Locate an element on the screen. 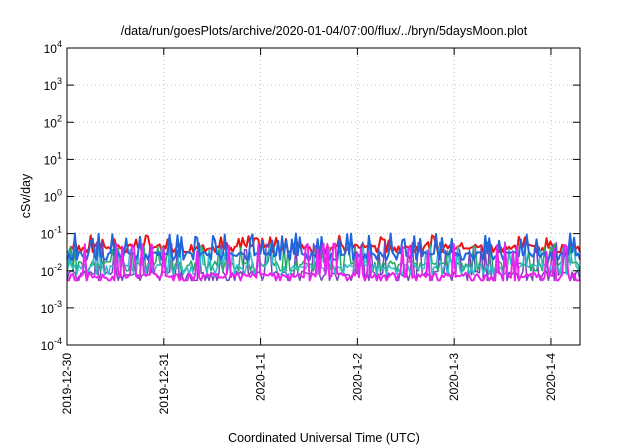 The width and height of the screenshot is (640, 448). x-axis-label: Coordinated Universal Time (UTC) is located at coordinates (324, 438).